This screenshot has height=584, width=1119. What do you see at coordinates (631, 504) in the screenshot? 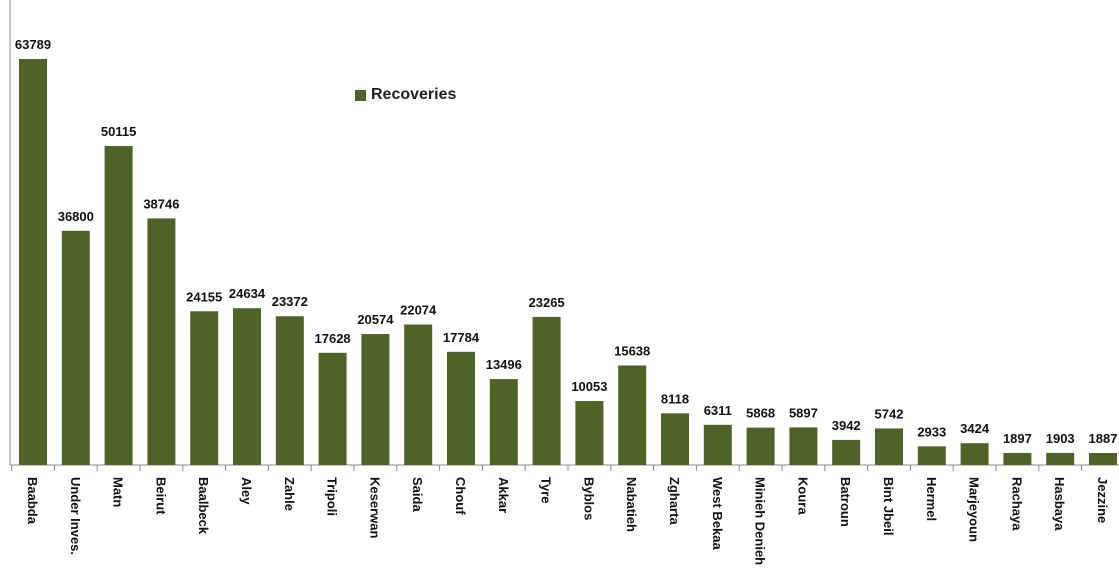
I see `category-label: Nabatieh` at bounding box center [631, 504].